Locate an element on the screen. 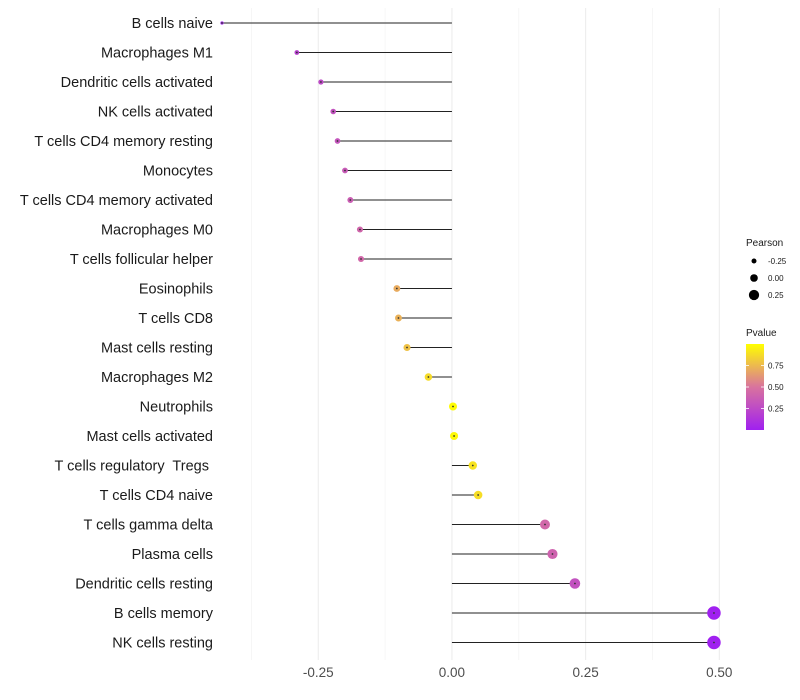 The image size is (800, 700). category-label: Neutrophils is located at coordinates (176, 408).